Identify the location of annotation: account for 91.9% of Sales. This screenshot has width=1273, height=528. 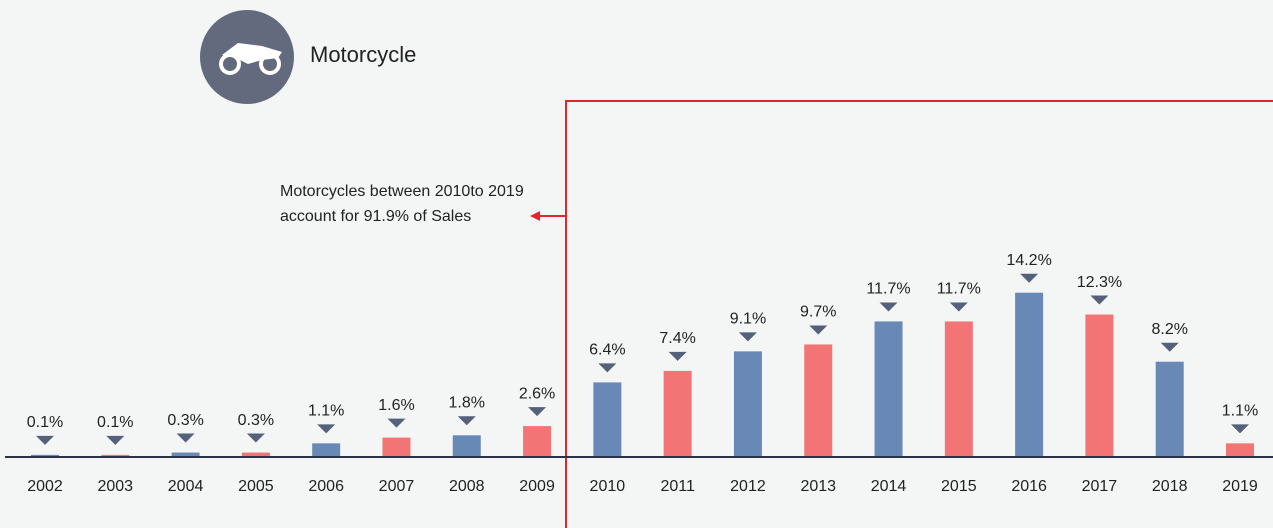
(375, 216).